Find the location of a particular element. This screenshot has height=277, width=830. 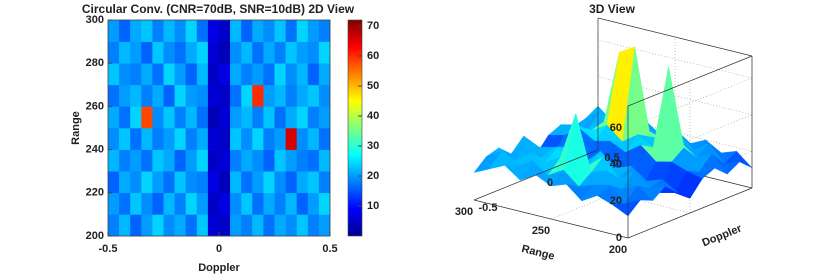

x-tick-label: 0 is located at coordinates (219, 249).